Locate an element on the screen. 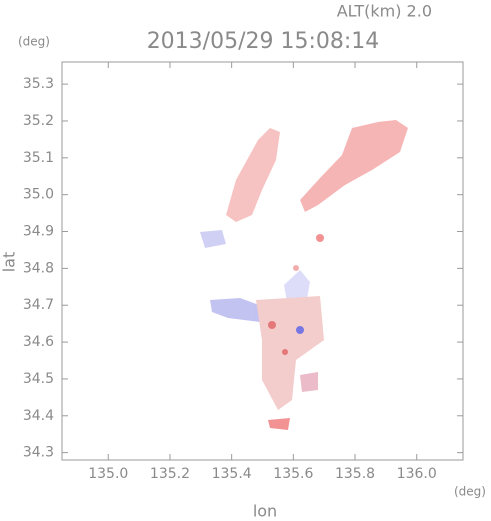  y-axis-label: lat is located at coordinates (9, 262).